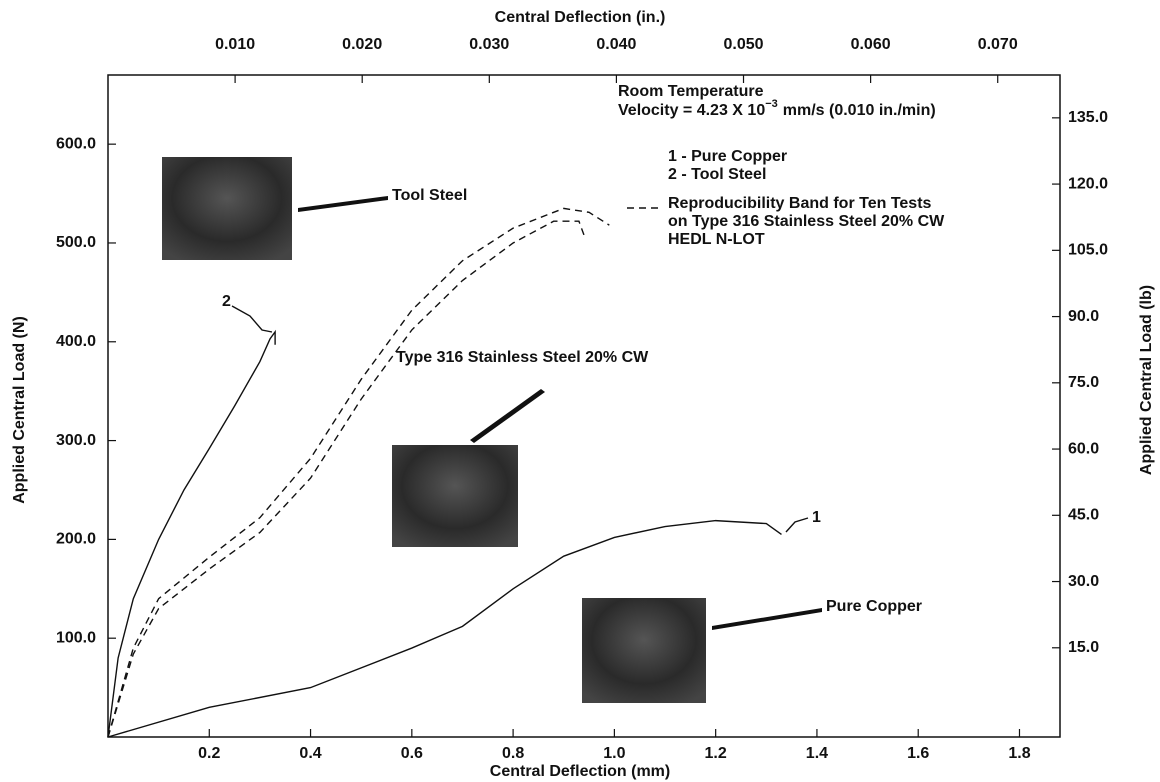  Describe the element at coordinates (226, 301) in the screenshot. I see `series-label: 2` at that location.